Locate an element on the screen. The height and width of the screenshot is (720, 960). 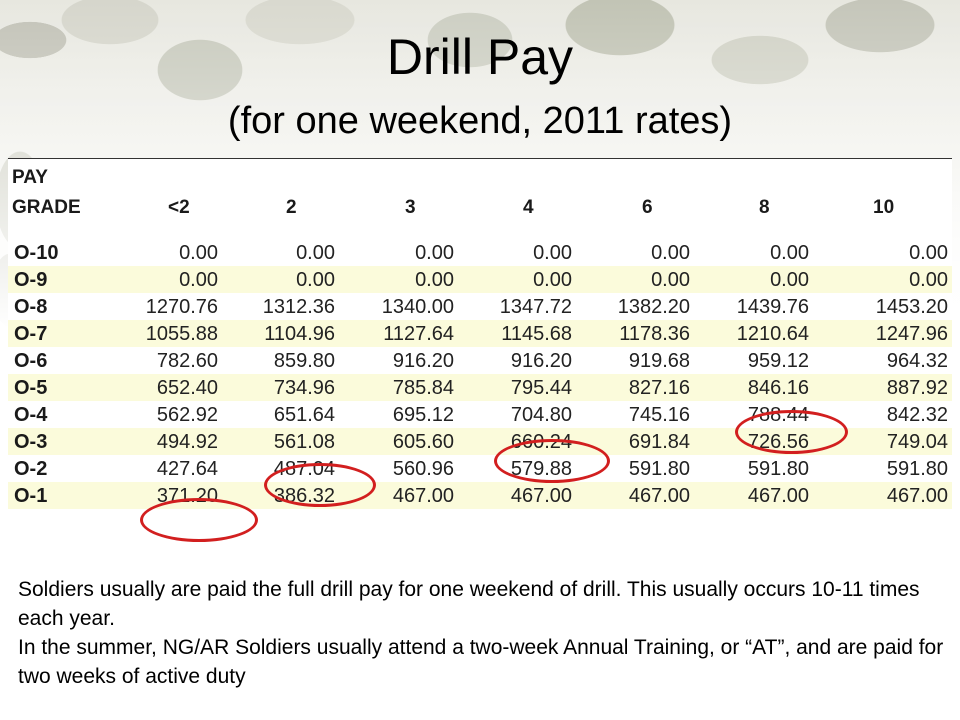
pay-cell: 1382.20 is located at coordinates (653, 307).